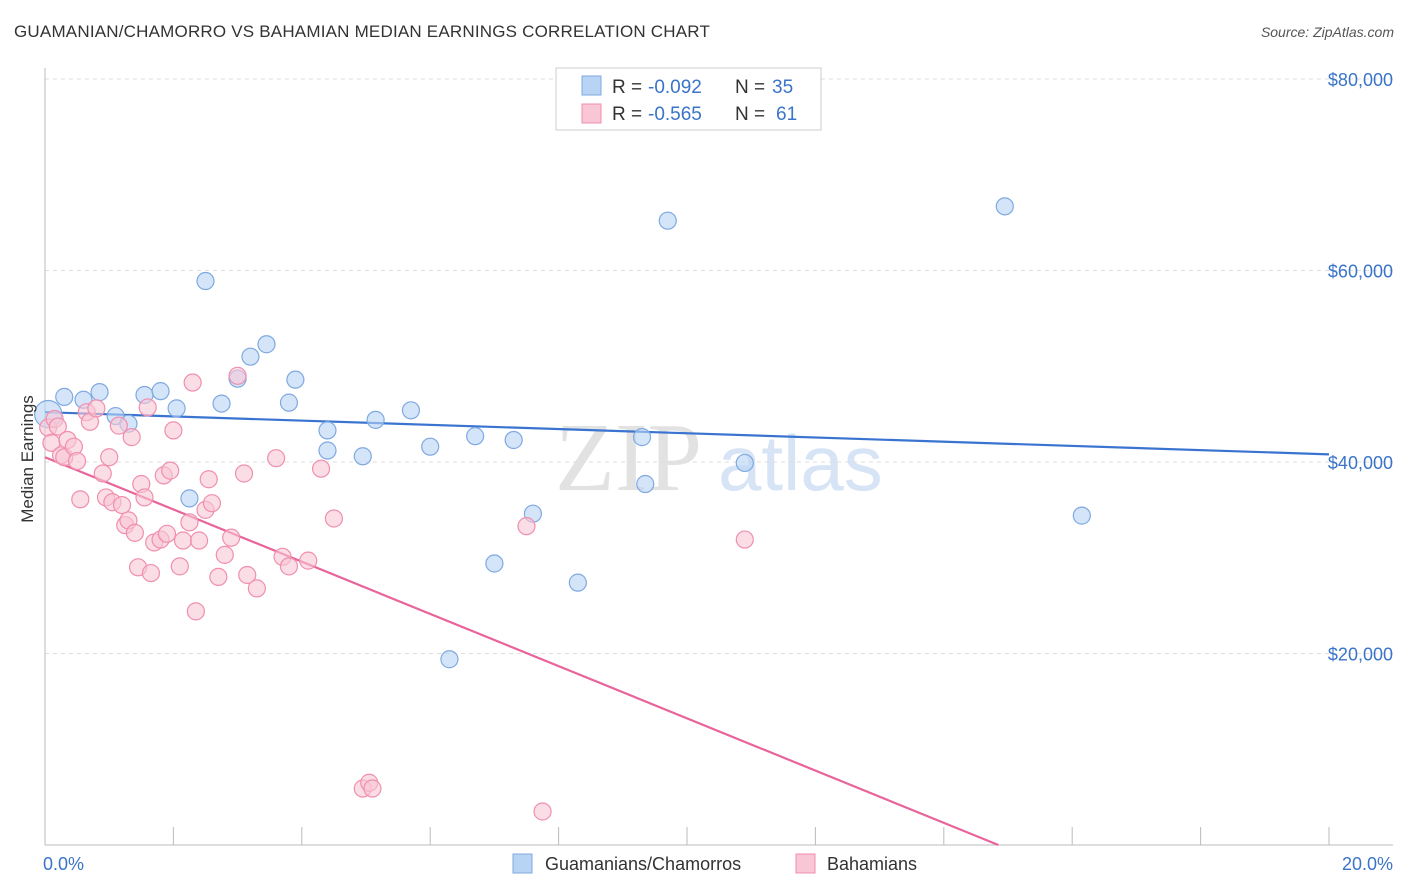  I want to click on legend-n-label-1: N =, so click(750, 87).